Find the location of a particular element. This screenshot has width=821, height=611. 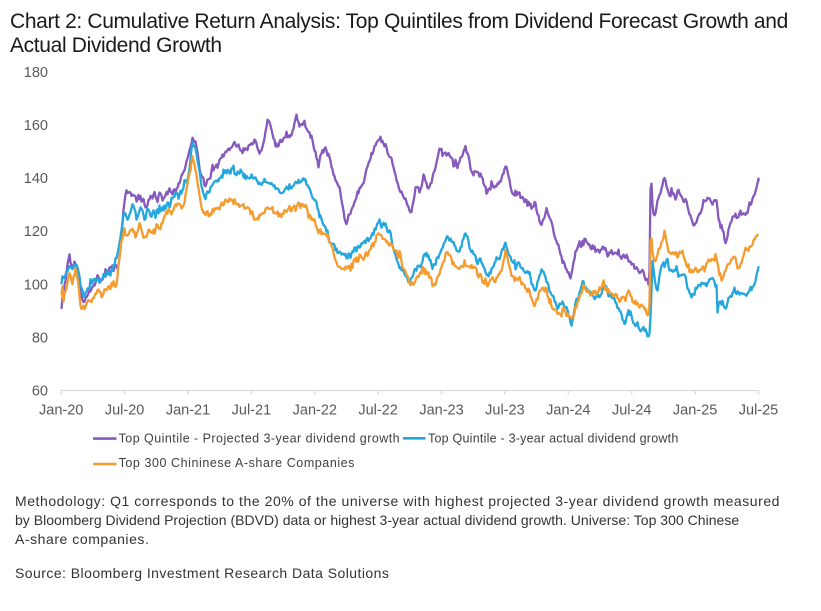

svg-text: 100 is located at coordinates (36, 285).